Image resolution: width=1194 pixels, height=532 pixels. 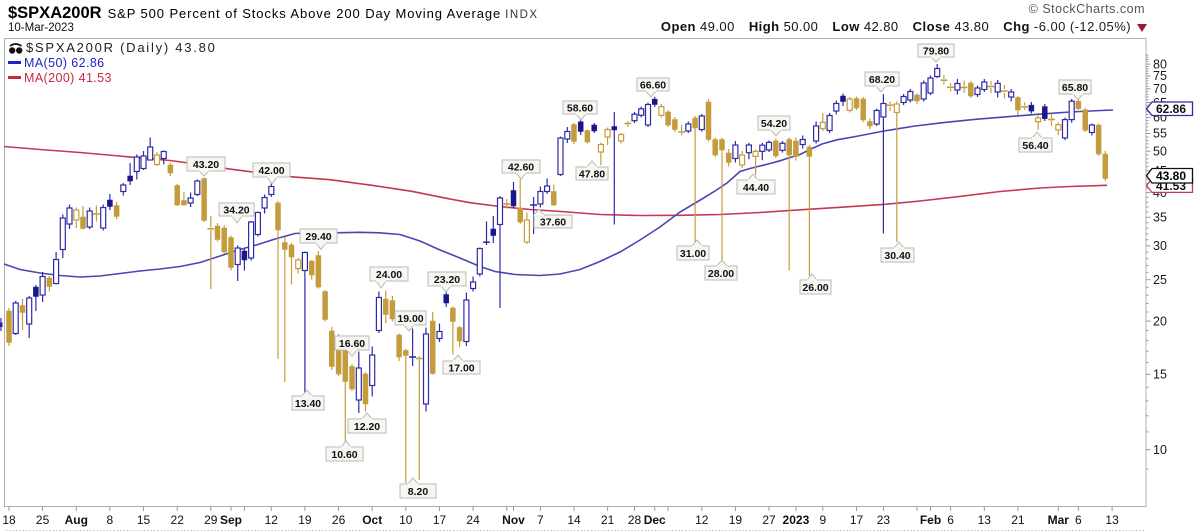 I want to click on svg-text: 8.20, so click(x=418, y=492).